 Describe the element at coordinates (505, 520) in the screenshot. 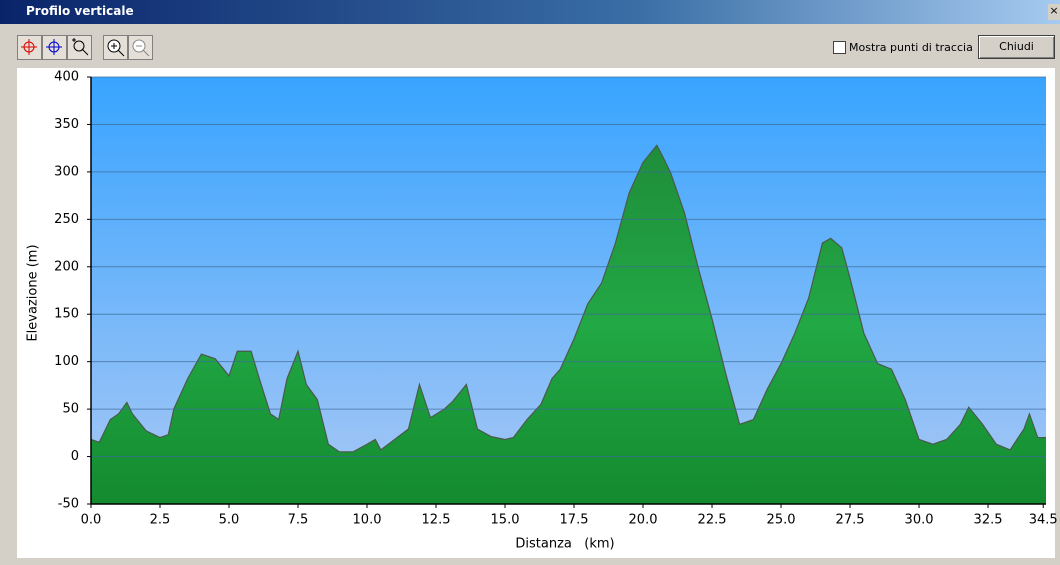

I see `x-tick-label: 15.0` at that location.